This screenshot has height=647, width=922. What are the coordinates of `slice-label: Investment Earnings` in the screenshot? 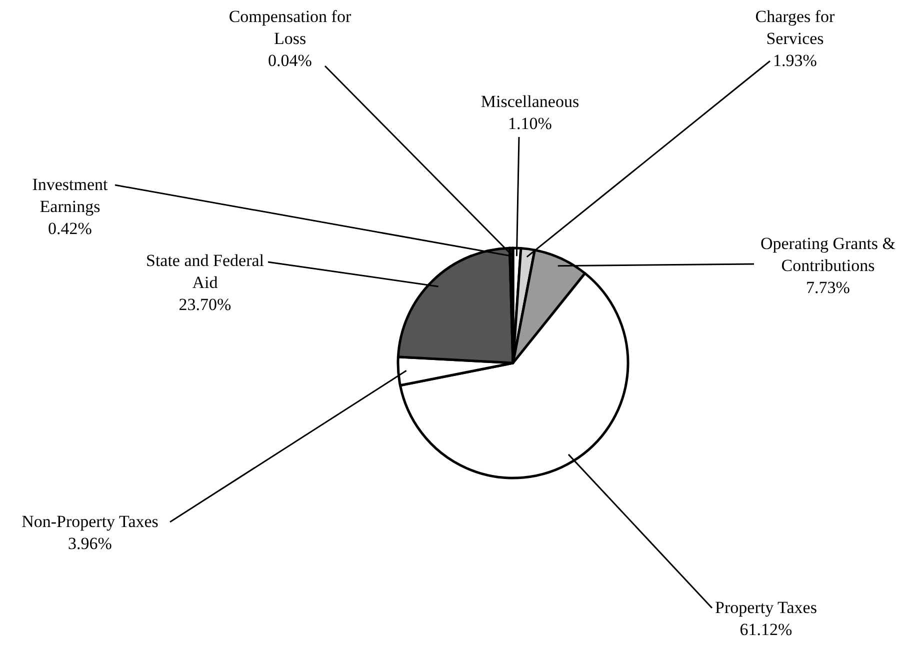 It's located at (70, 195).